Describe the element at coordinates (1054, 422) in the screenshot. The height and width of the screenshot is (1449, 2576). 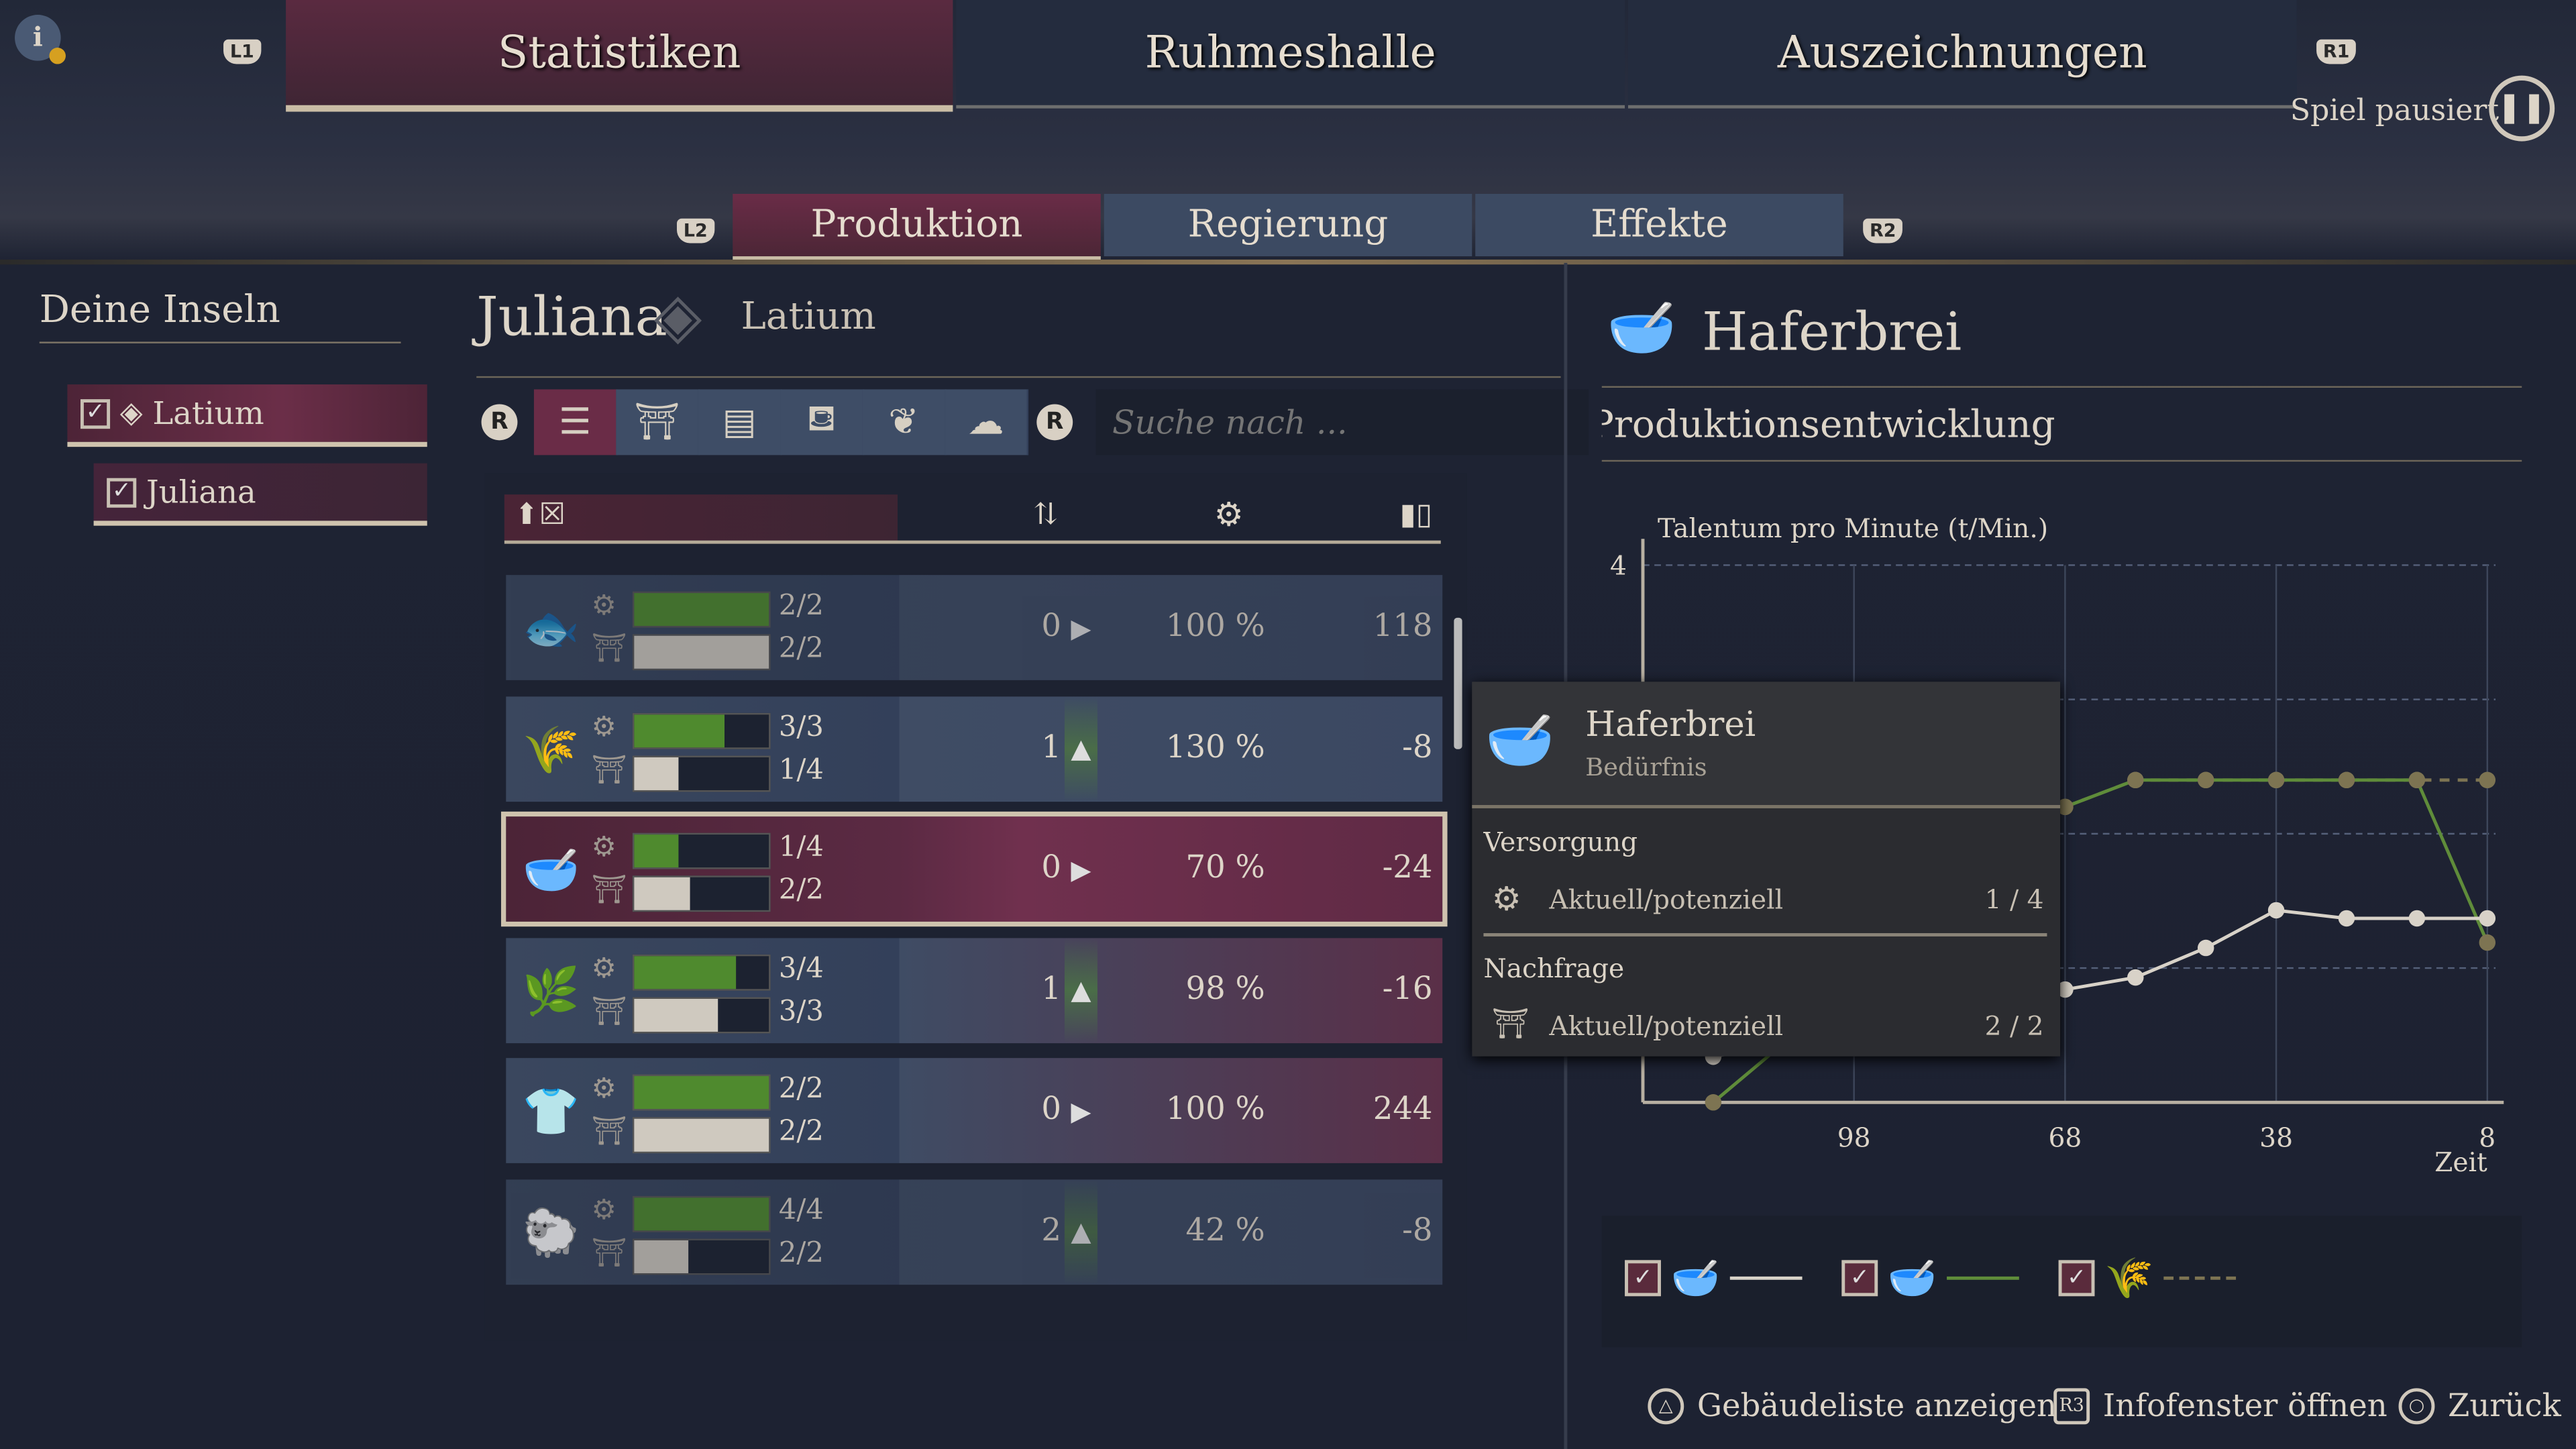
I see `r-right-button-hint: R` at that location.